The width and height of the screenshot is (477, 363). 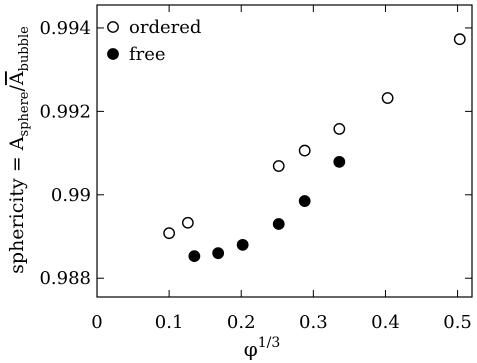 I want to click on legend: ordered free, so click(x=154, y=41).